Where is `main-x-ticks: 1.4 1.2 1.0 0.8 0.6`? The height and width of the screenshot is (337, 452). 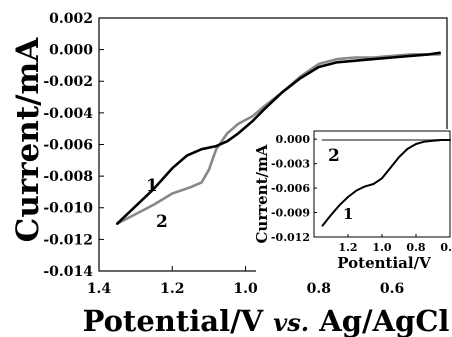 main-x-ticks: 1.4 1.2 1.0 0.8 0.6 is located at coordinates (245, 281).